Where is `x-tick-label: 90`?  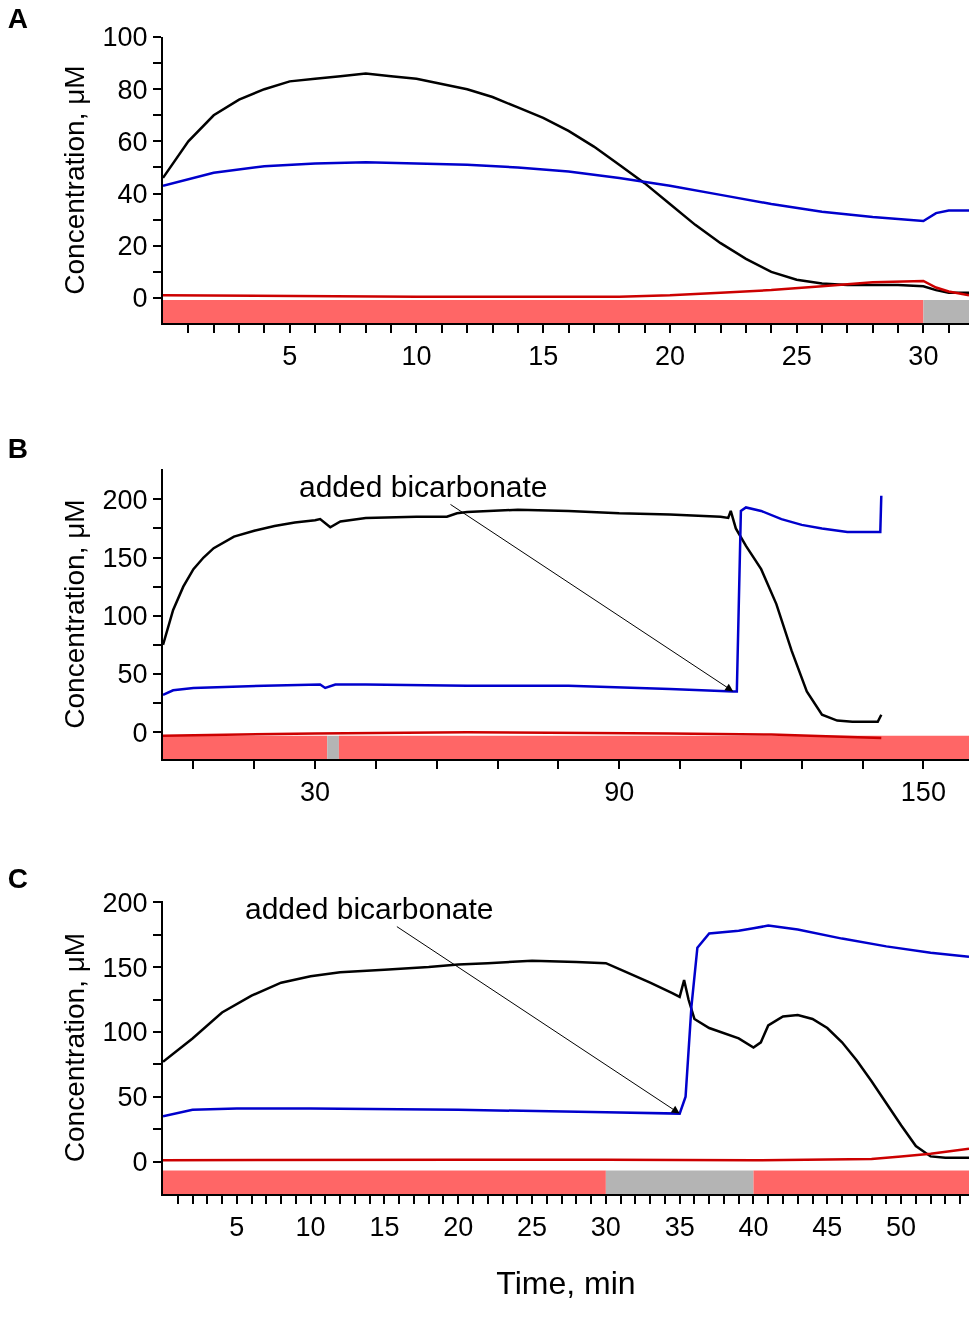 x-tick-label: 90 is located at coordinates (619, 792).